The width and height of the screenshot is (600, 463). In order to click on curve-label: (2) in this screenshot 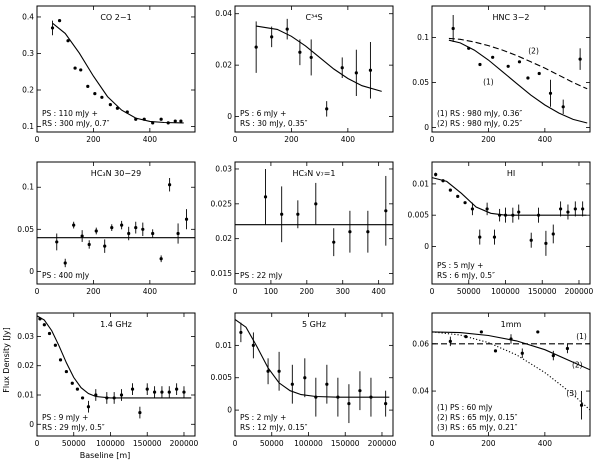, I will do `click(577, 364)`.